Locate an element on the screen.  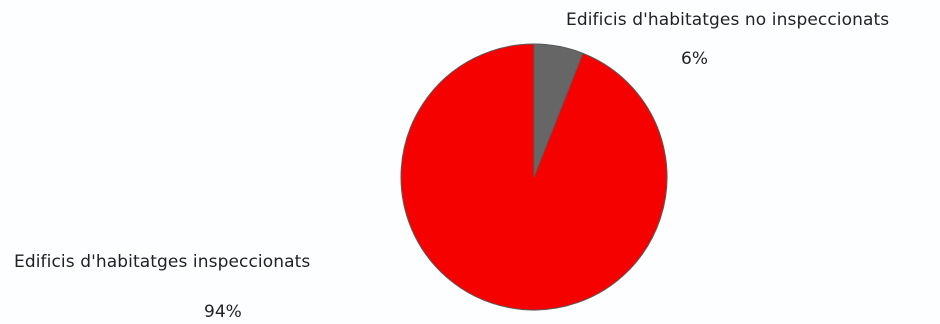
slice-label-inspected: Edificis d'habitatges inspeccionats is located at coordinates (162, 262).